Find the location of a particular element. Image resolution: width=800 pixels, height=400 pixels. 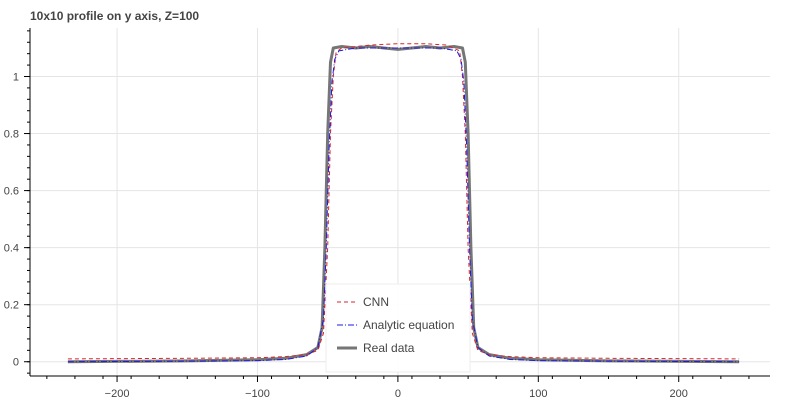

y-tick-label: 0 is located at coordinates (16, 363).